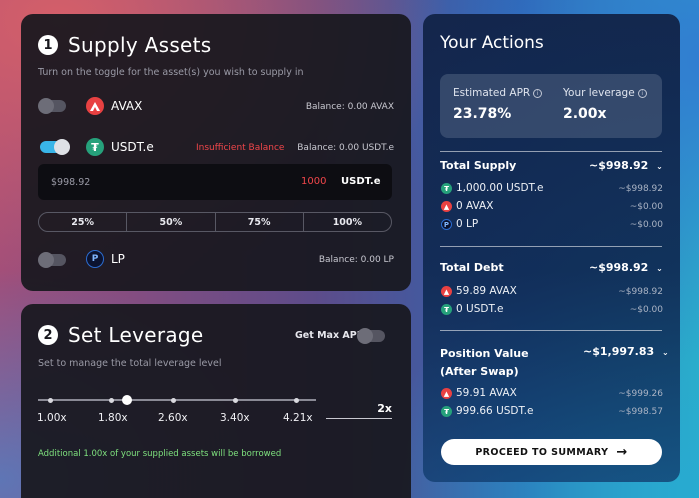 The height and width of the screenshot is (498, 699). Describe the element at coordinates (486, 291) in the screenshot. I see `debt-row-avax: 59.89 AVAX` at that location.